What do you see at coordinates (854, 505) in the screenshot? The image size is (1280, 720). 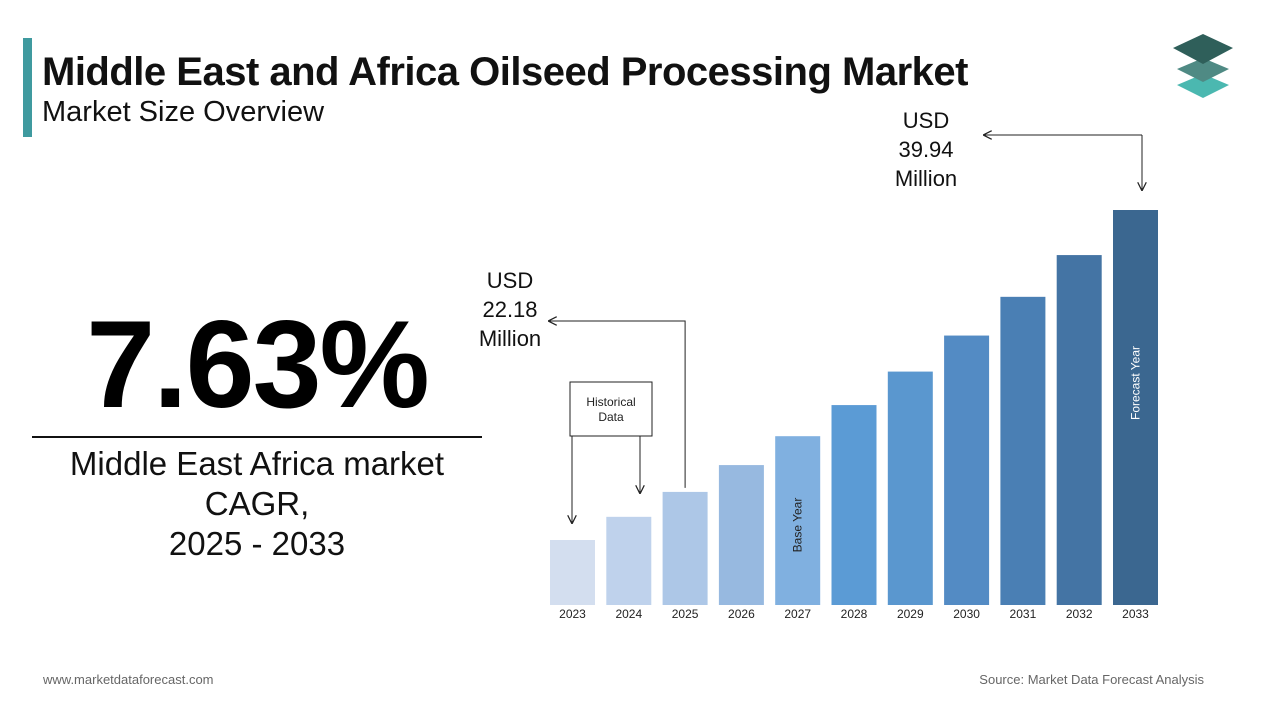 I see `bar-2028` at bounding box center [854, 505].